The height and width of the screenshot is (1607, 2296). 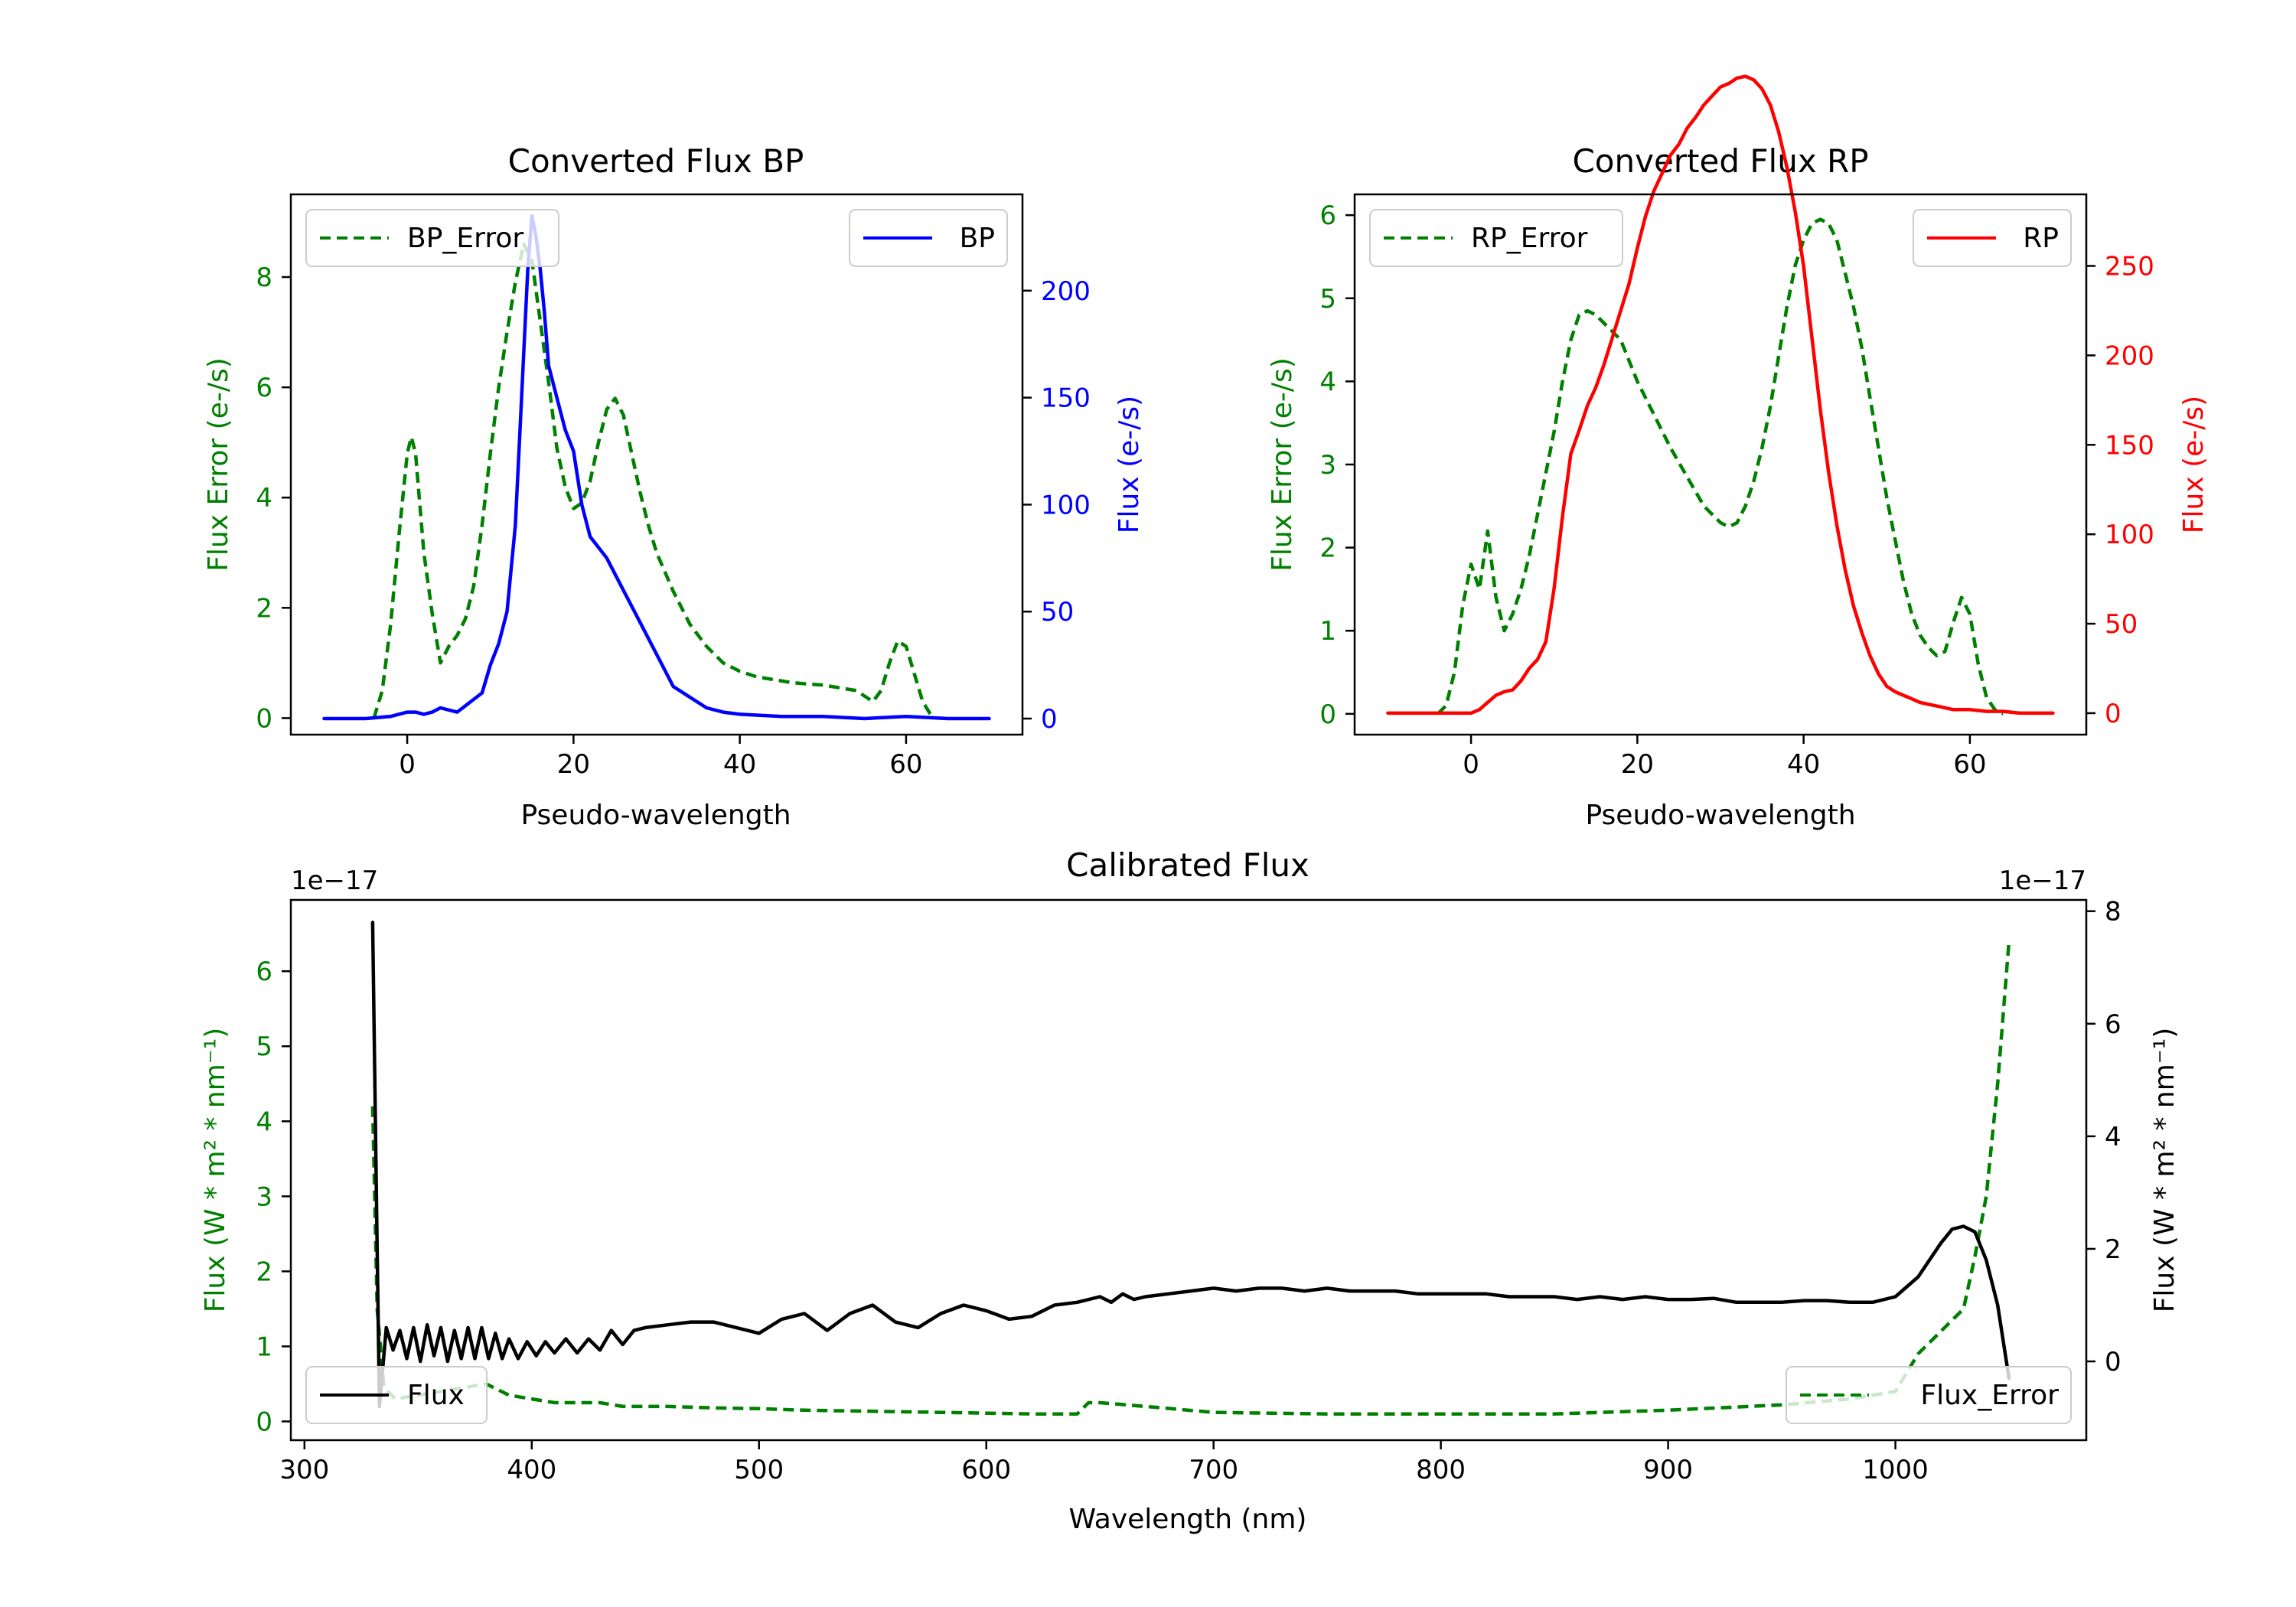 I want to click on x-tick-label: 700, so click(x=1213, y=1470).